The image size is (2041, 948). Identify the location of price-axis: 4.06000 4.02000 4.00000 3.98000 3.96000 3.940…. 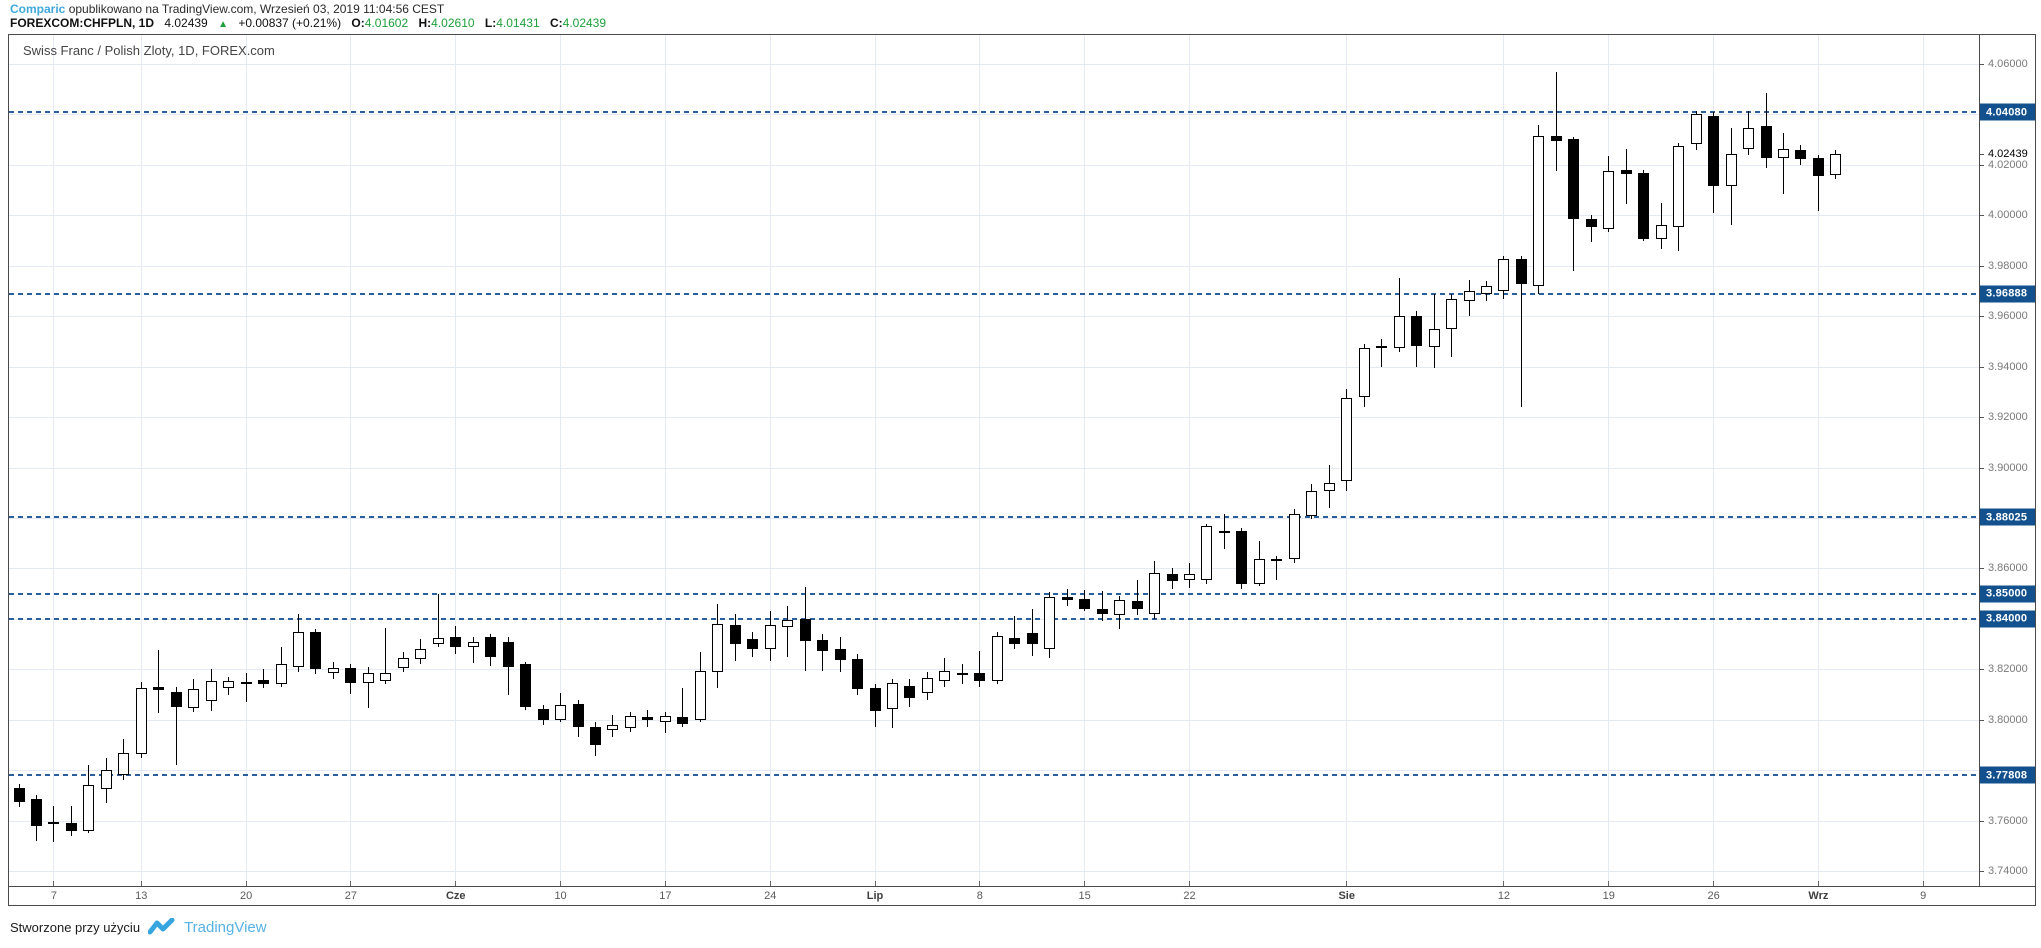
(2007, 460).